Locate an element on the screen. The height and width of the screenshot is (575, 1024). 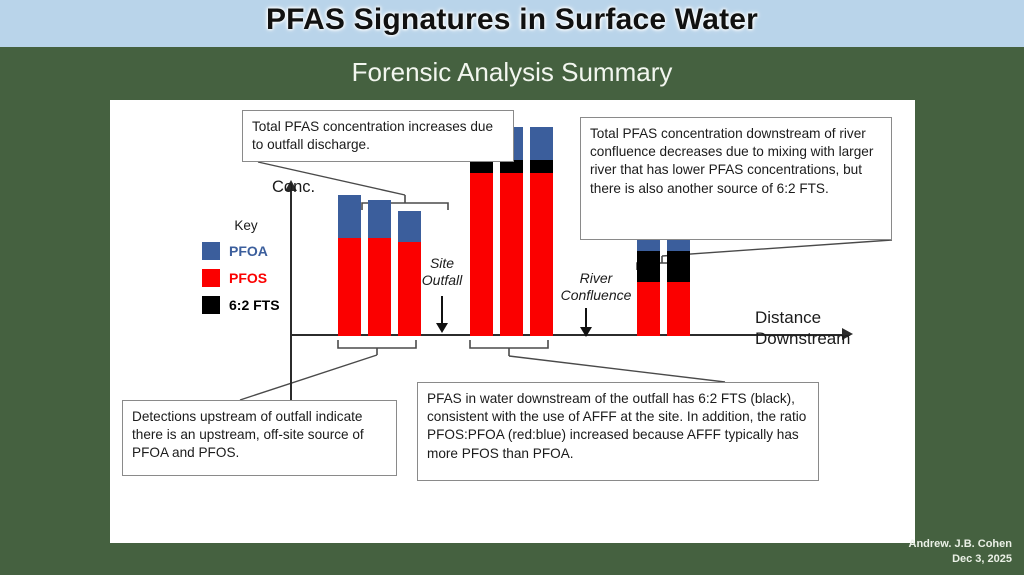
leader-upstream-box is located at coordinates (308, 377).